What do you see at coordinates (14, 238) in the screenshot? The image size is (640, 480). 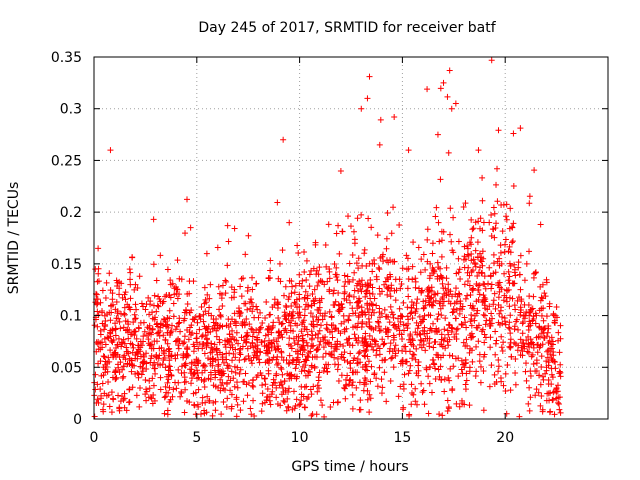 I see `y-axis-title: SRMTID / TECUs` at bounding box center [14, 238].